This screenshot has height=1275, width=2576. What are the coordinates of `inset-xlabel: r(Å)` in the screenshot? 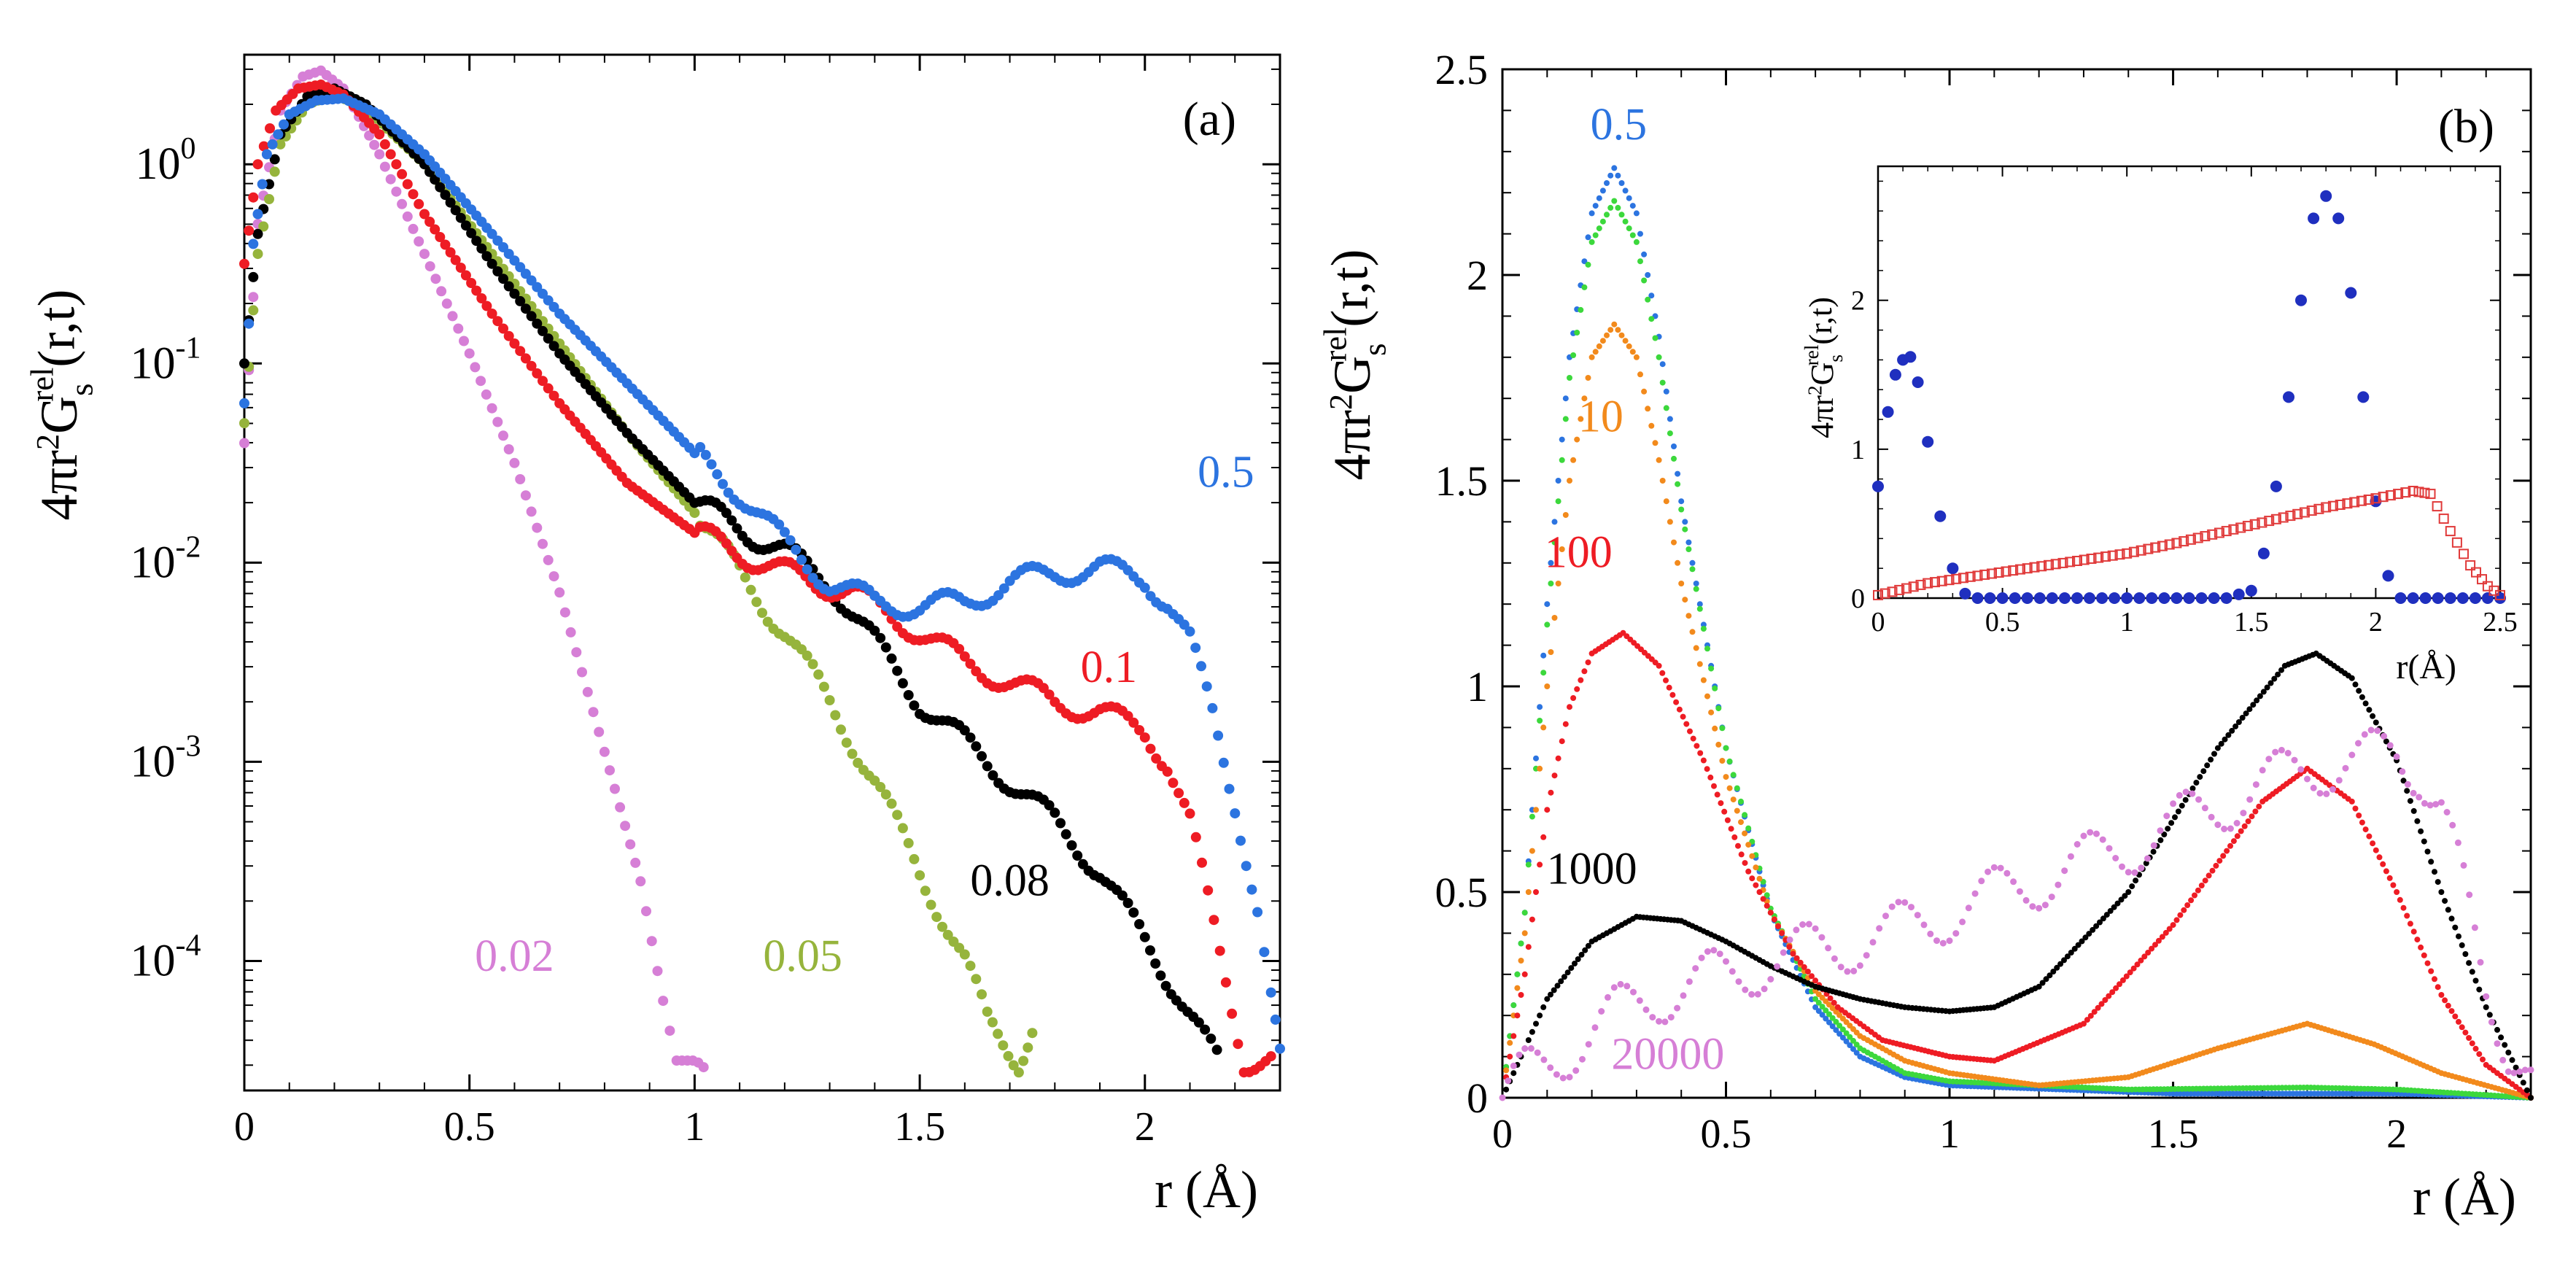 It's located at (2426, 667).